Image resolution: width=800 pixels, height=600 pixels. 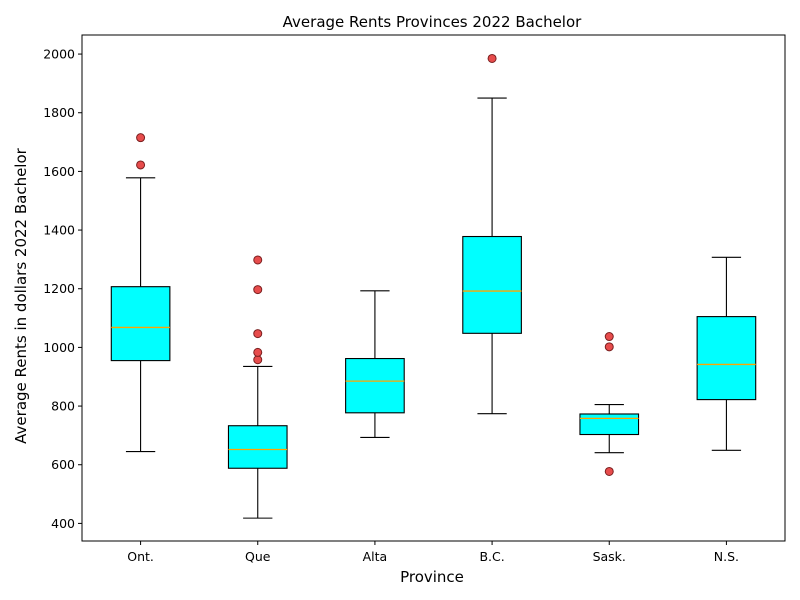 What do you see at coordinates (59, 54) in the screenshot?
I see `y-tick-label: 2000` at bounding box center [59, 54].